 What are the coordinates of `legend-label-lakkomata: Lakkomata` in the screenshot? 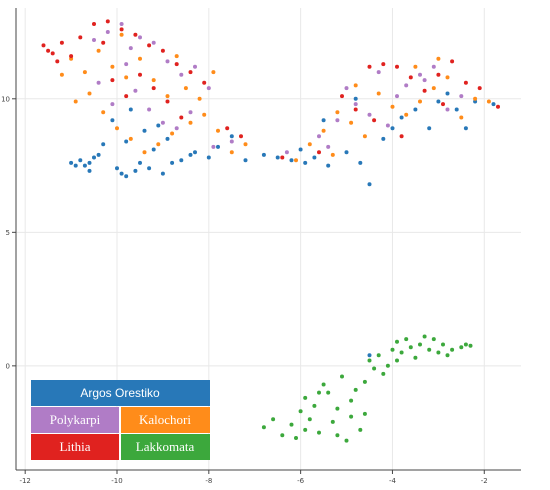 It's located at (165, 446).